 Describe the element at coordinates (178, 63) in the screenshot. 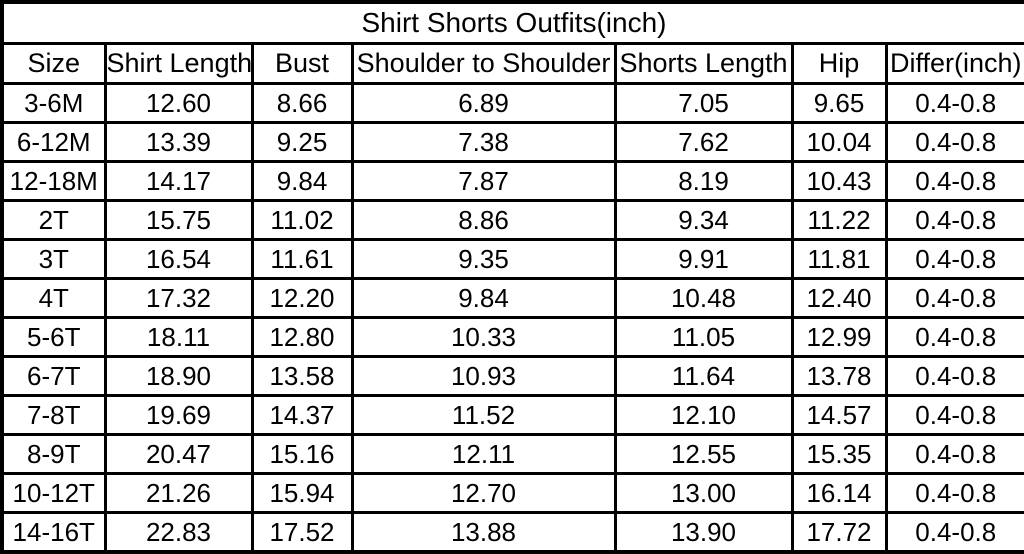

I see `column-header-shirt-length: Shirt Length` at that location.